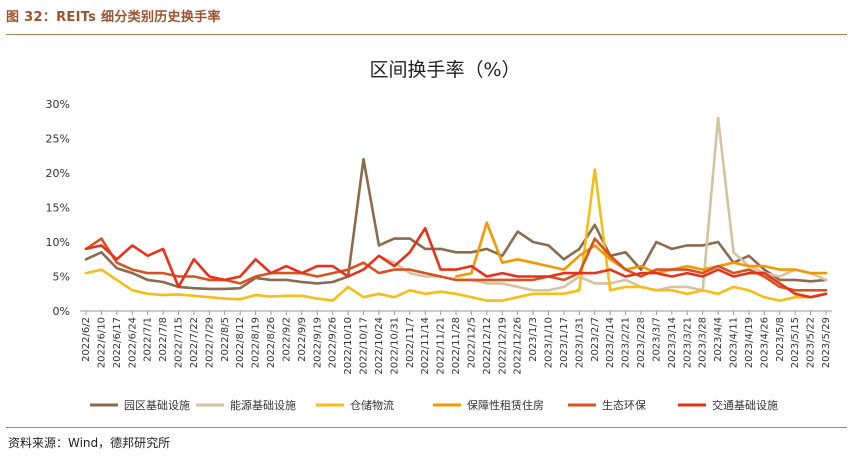  I want to click on x-tick-label: 2022/9/19, so click(317, 342).